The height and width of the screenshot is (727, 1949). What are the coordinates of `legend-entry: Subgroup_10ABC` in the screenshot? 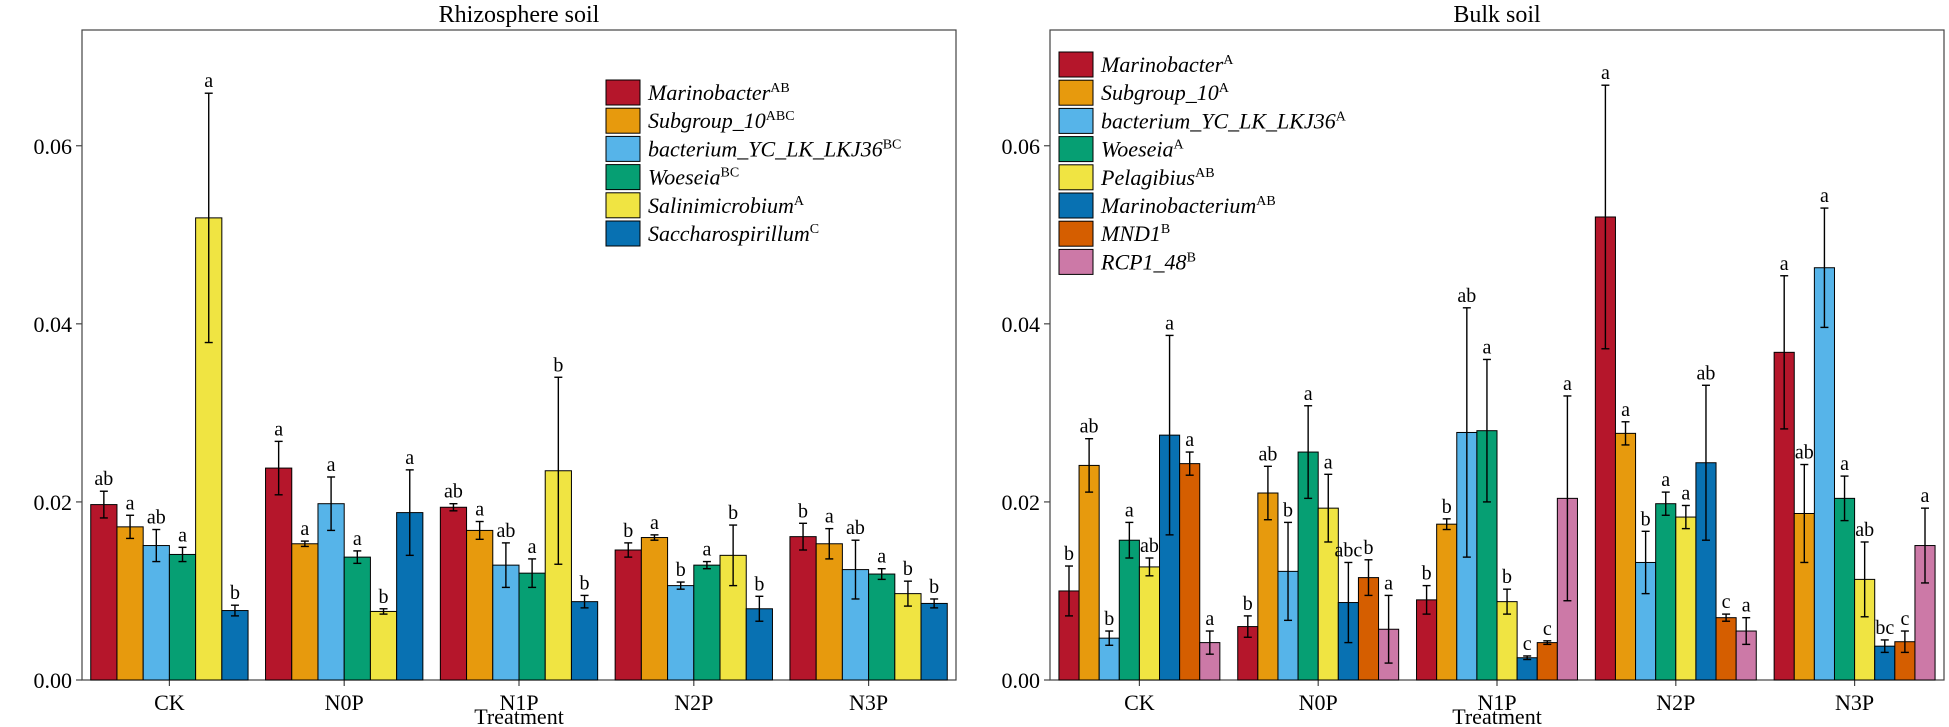 It's located at (721, 120).